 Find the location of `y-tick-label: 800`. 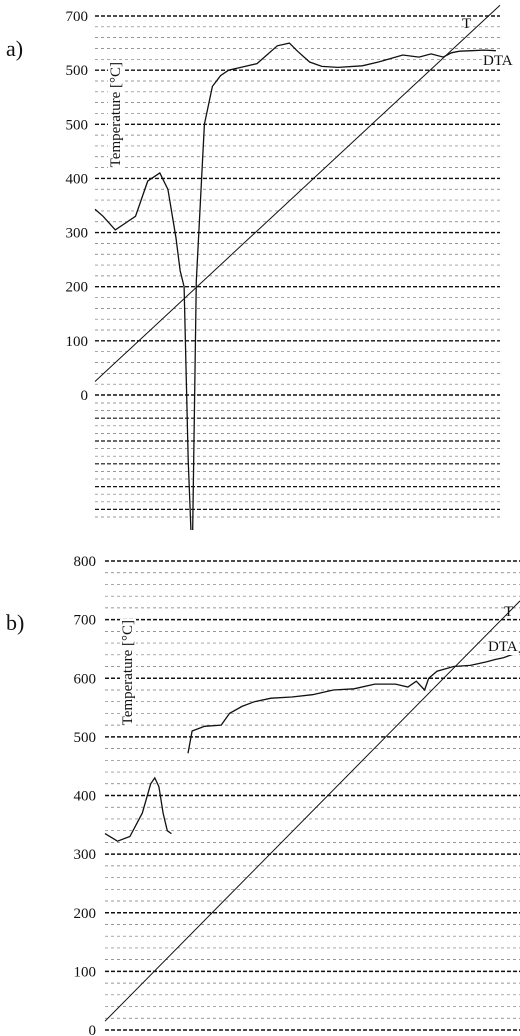

y-tick-label: 800 is located at coordinates (85, 562).